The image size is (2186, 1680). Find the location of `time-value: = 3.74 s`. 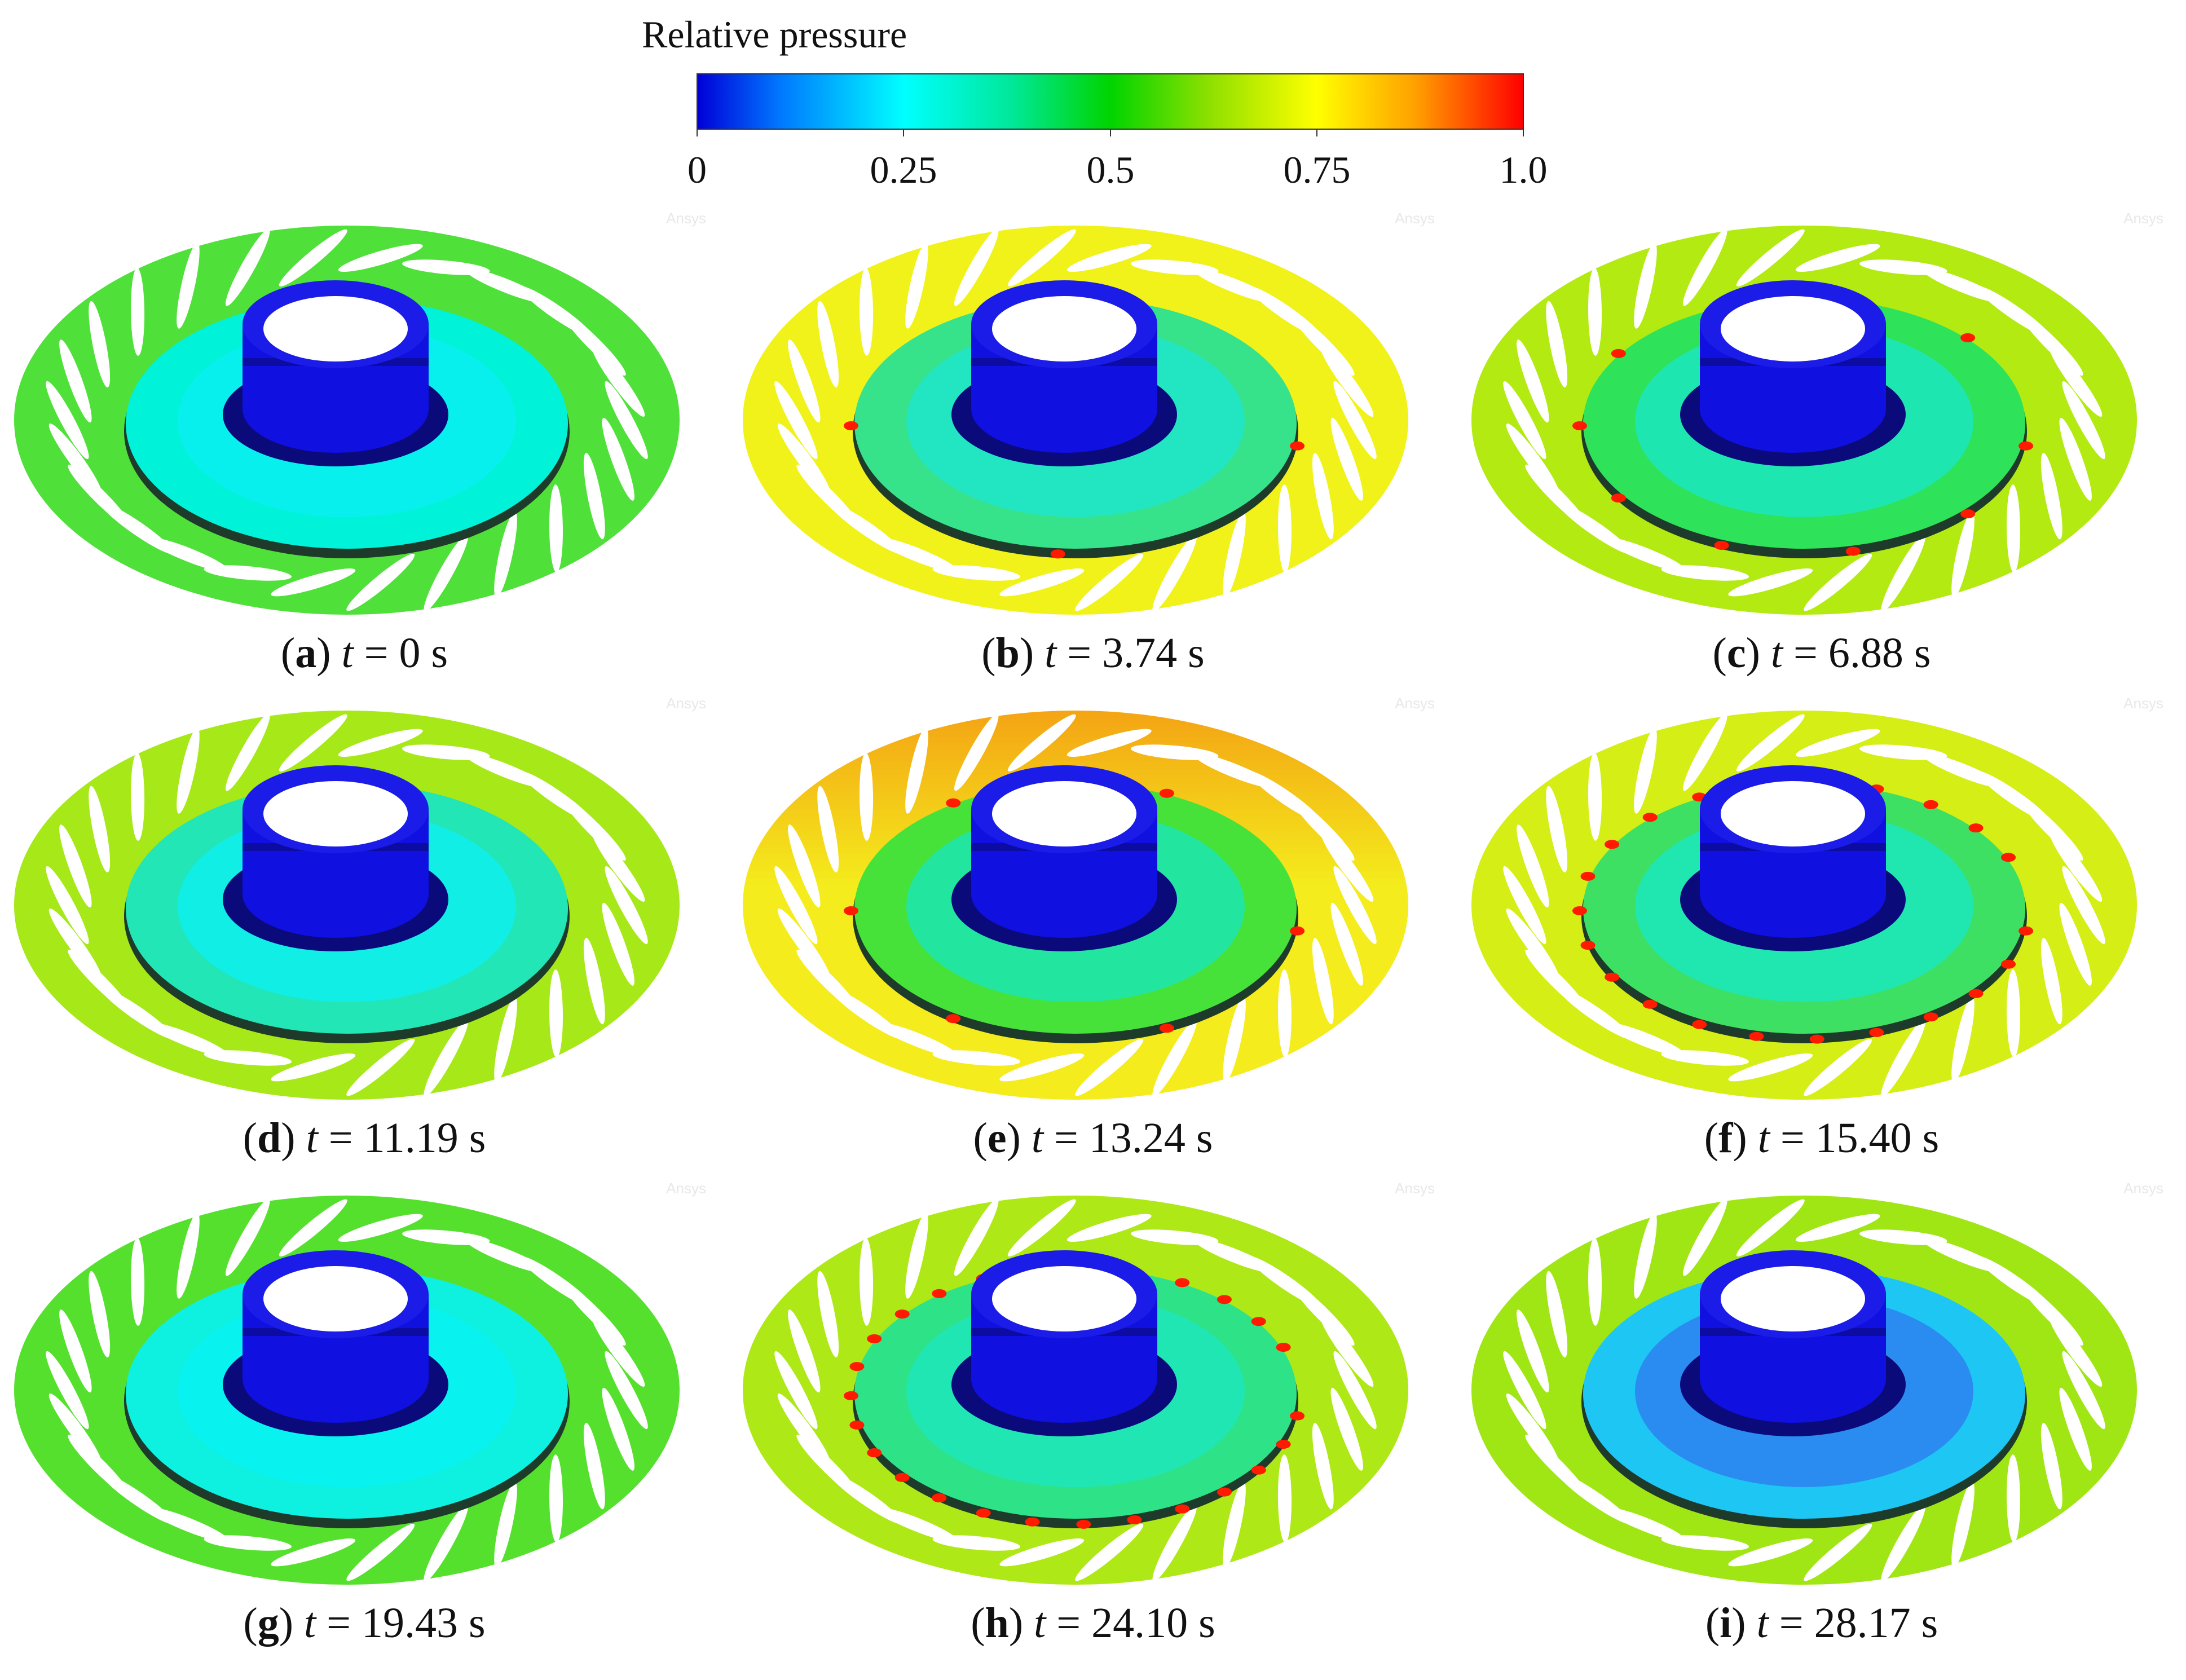

time-value: = 3.74 s is located at coordinates (1136, 653).